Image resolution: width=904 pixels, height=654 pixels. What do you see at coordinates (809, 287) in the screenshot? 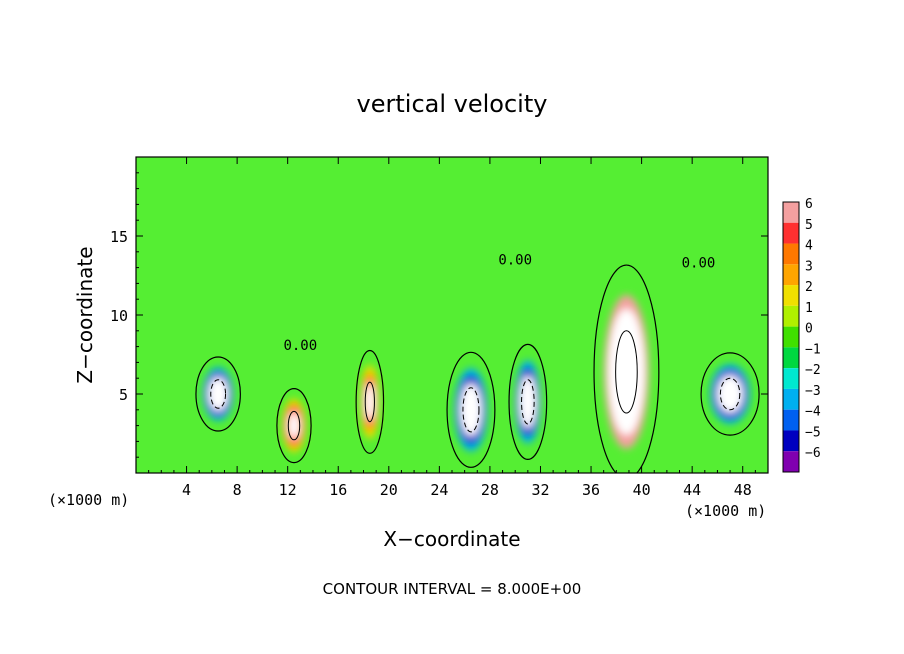
I see `colorbar-label-4: 2` at bounding box center [809, 287].